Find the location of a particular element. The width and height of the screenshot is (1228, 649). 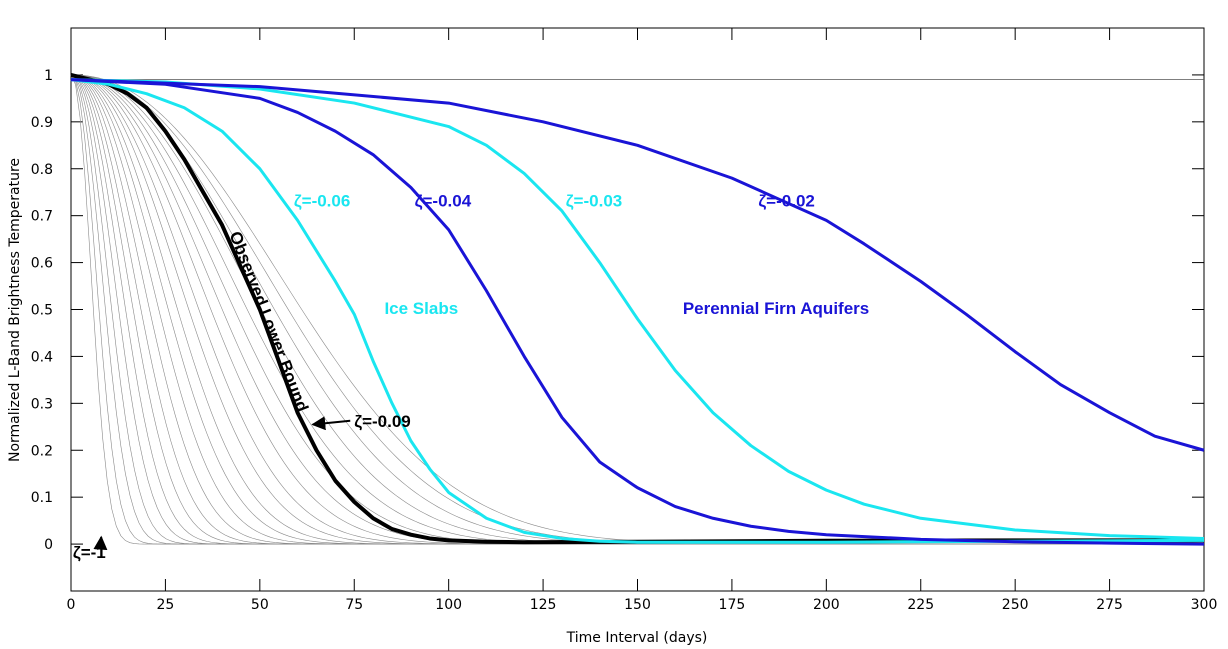

annotation-label: Observed Lower Bound is located at coordinates (269, 322).